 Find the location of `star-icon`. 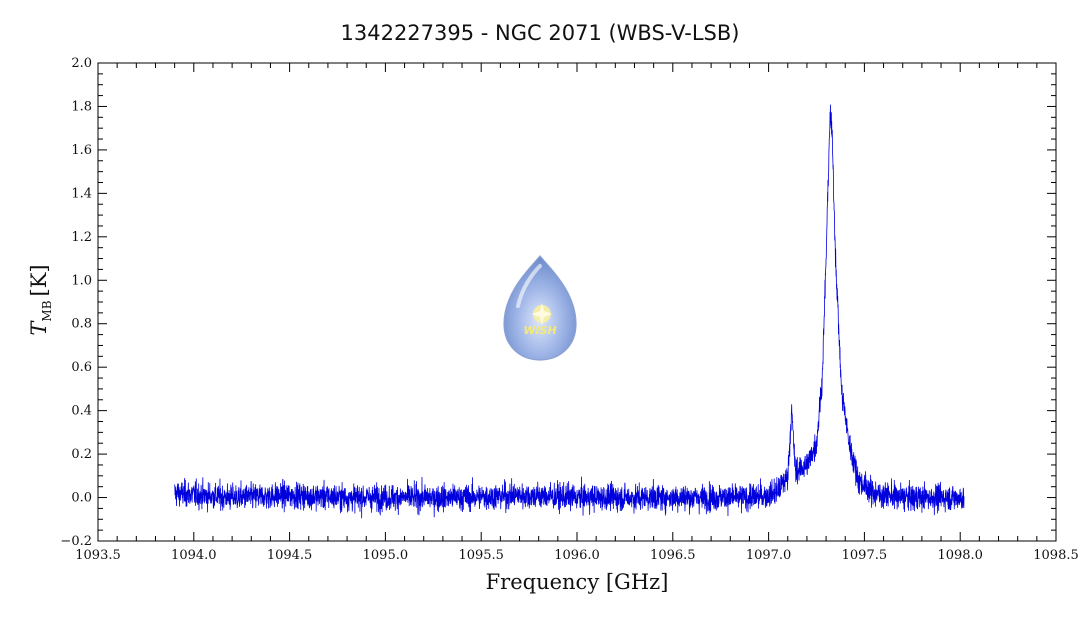

star-icon is located at coordinates (542, 314).